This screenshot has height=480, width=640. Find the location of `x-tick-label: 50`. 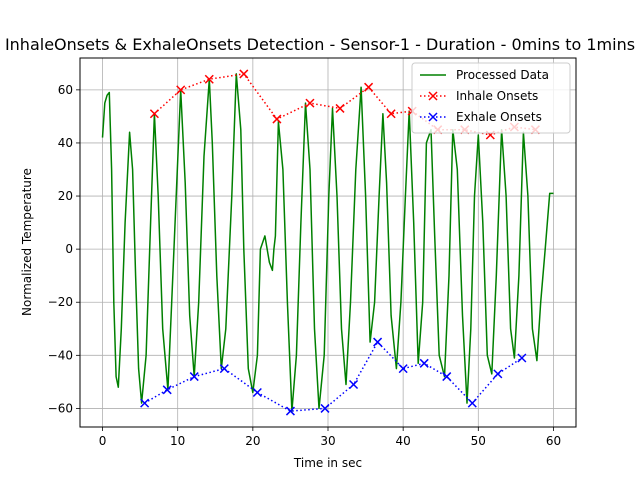

x-tick-label: 50 is located at coordinates (478, 441).